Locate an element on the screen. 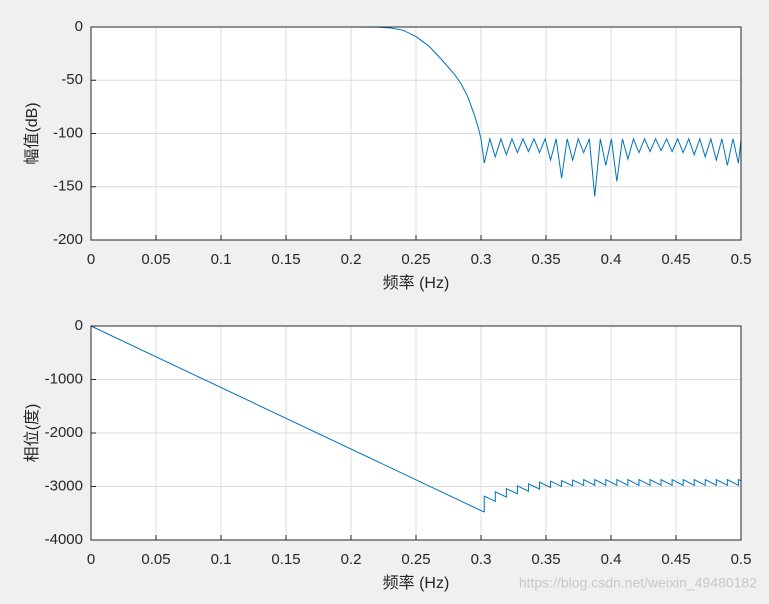  y-tick-label: -3000 is located at coordinates (64, 485).